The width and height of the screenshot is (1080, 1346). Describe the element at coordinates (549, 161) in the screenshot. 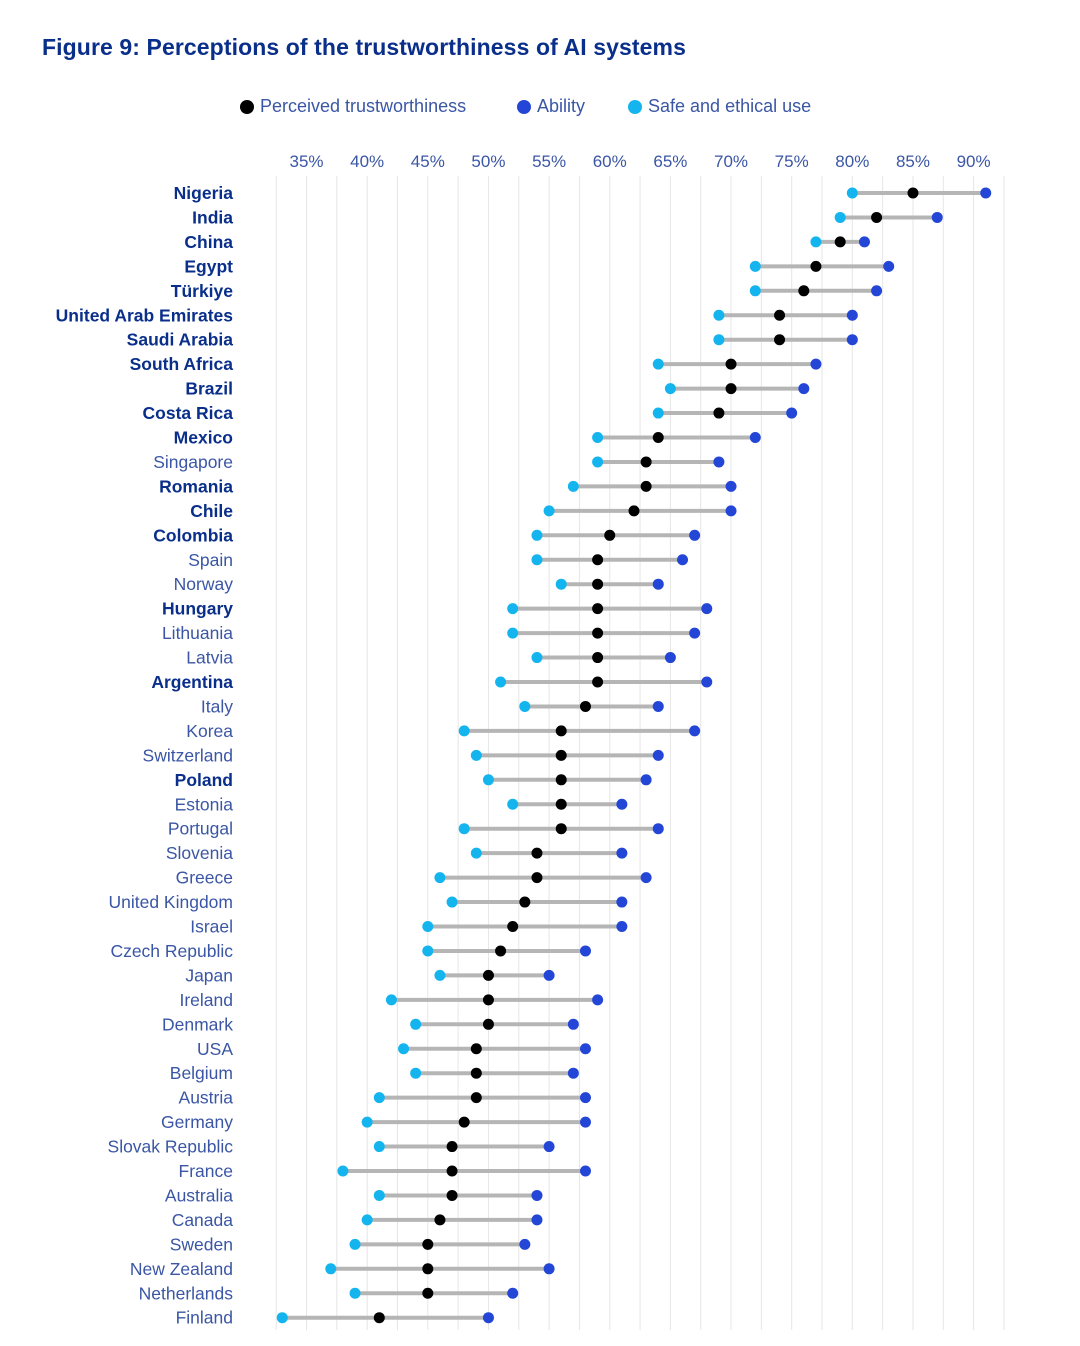

I see `x-tick-label: 55%` at that location.